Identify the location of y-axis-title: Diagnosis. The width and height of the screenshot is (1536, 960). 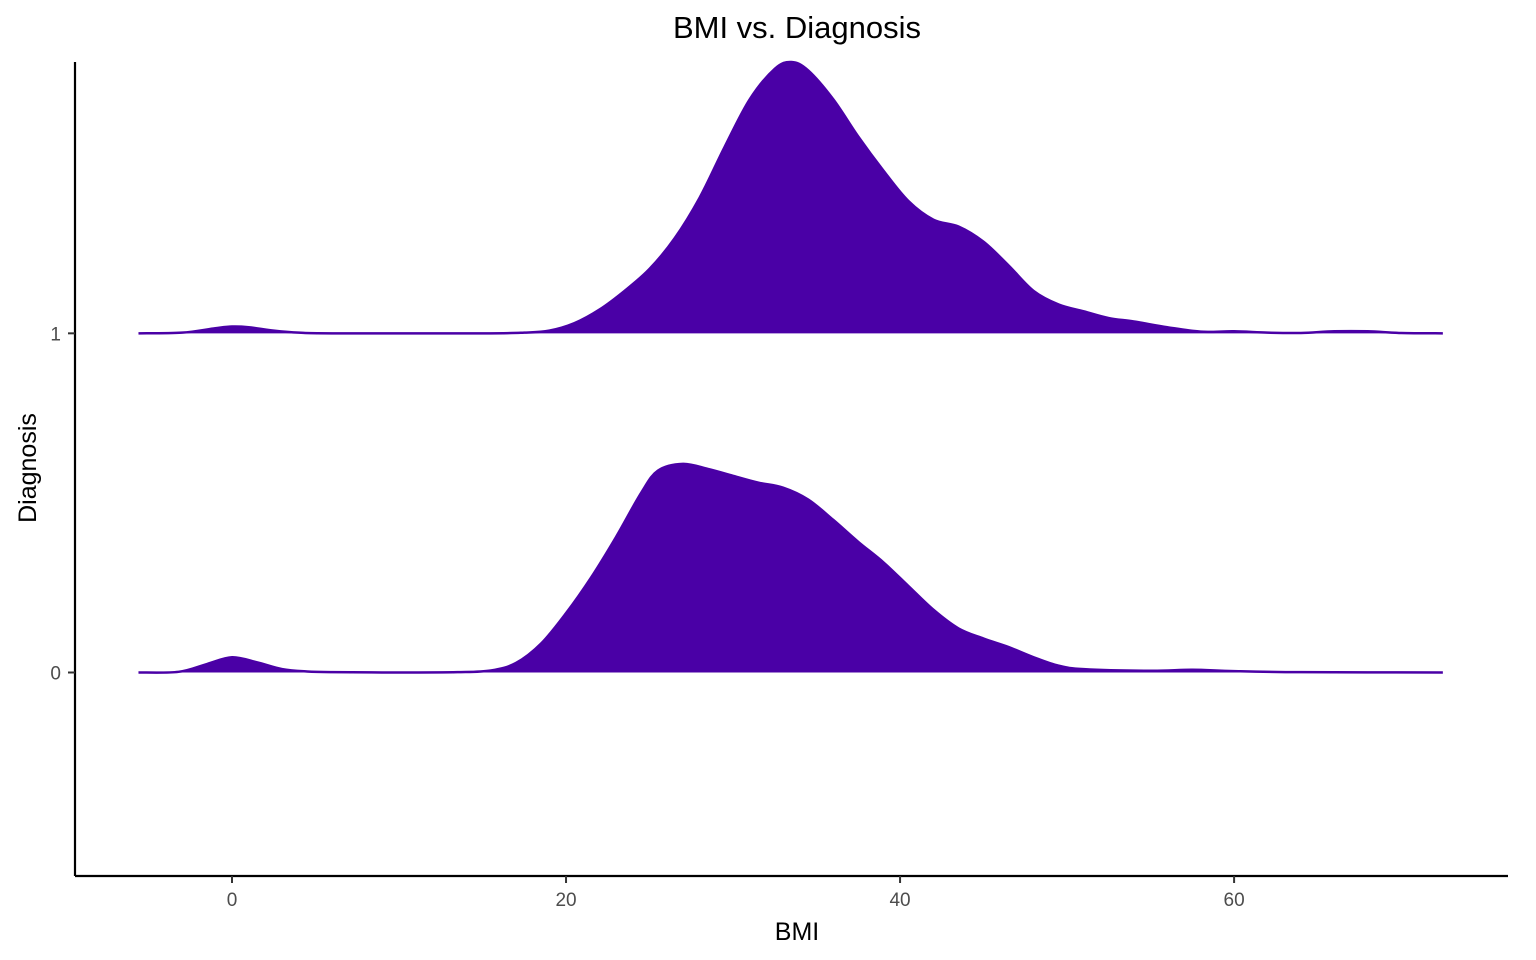
(28, 468).